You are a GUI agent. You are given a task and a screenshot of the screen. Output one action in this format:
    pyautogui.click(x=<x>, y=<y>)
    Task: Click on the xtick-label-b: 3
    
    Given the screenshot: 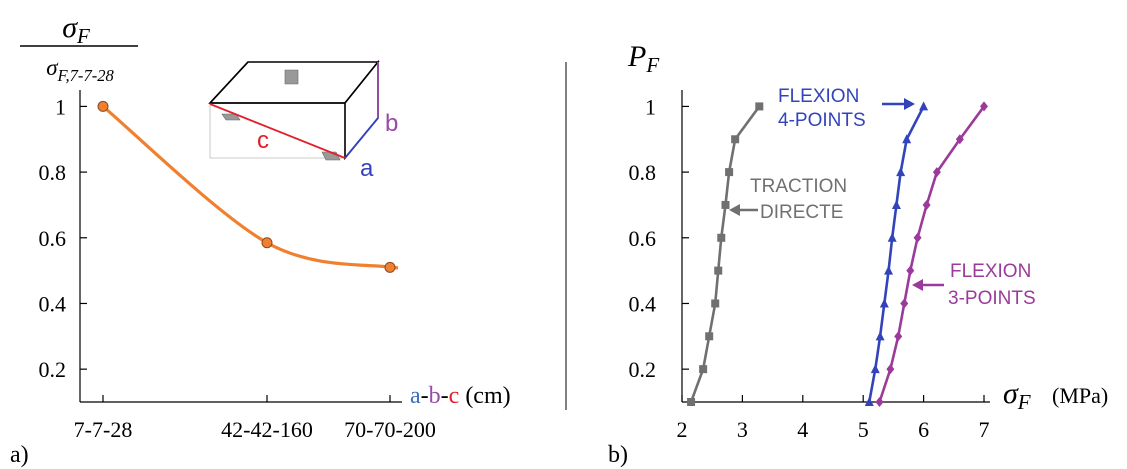 What is the action you would take?
    pyautogui.click(x=742, y=429)
    